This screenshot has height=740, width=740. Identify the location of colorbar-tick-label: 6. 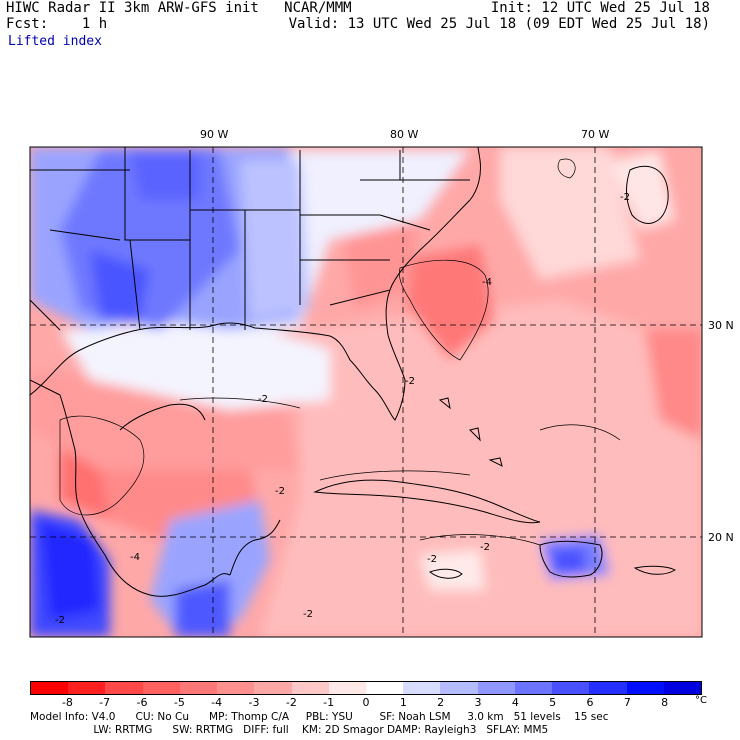
(590, 702).